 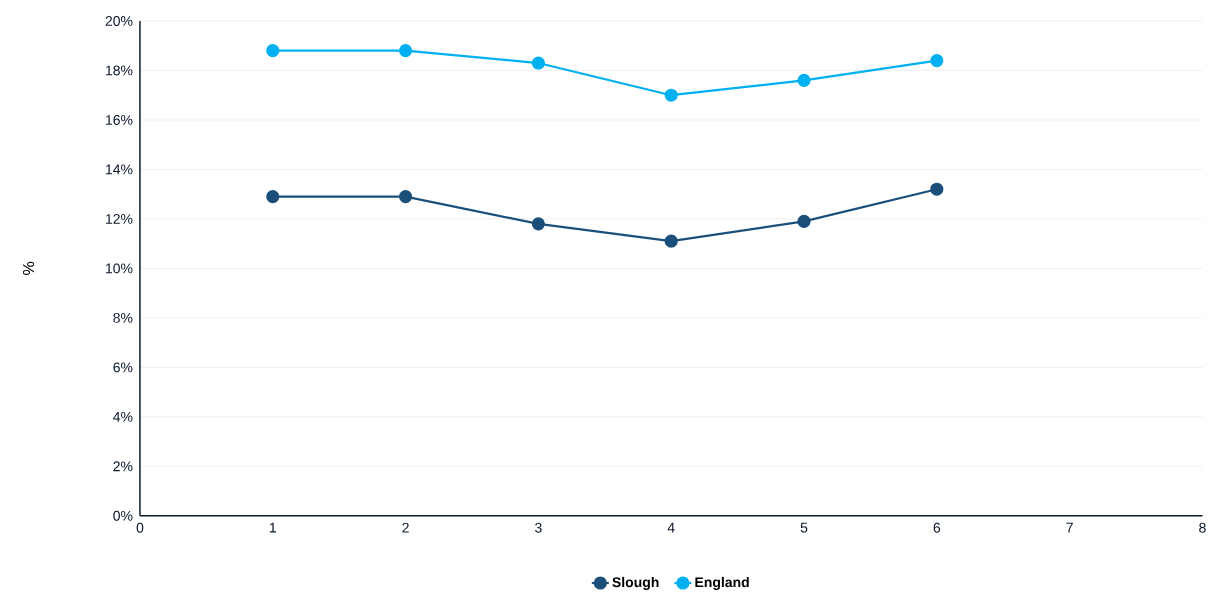 I want to click on y-tick-label: 6%, so click(x=123, y=367).